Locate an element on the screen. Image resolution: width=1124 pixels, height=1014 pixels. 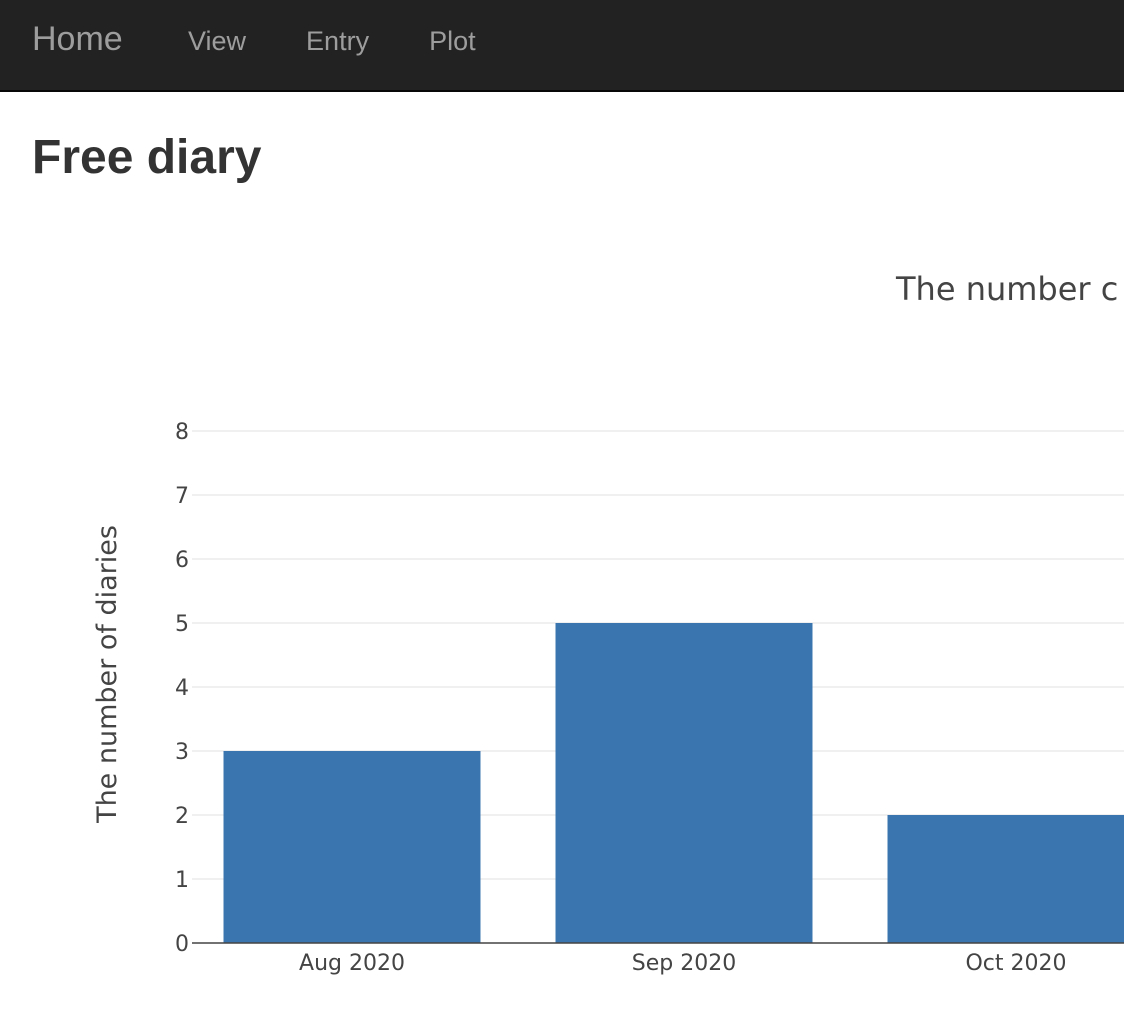
nav-link-view: View is located at coordinates (217, 41).